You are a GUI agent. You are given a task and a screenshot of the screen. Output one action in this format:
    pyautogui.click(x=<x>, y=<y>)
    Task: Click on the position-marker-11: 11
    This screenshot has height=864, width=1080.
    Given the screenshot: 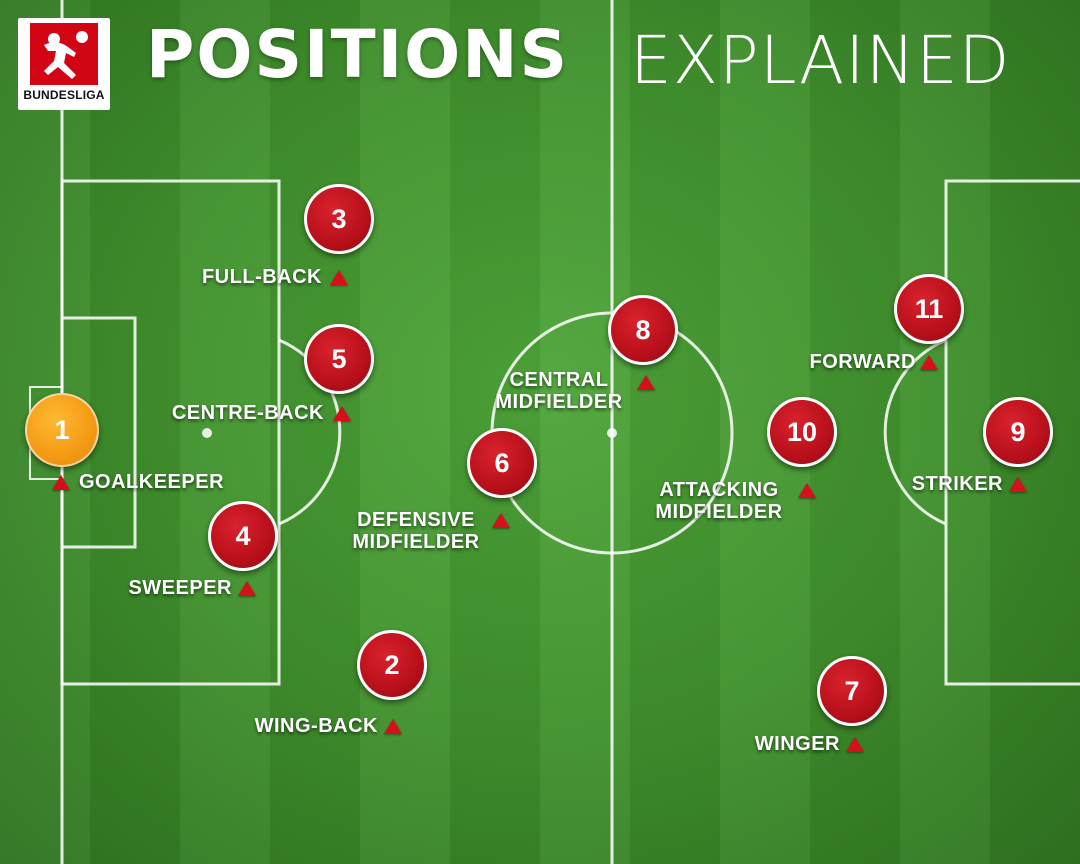 What is the action you would take?
    pyautogui.click(x=929, y=309)
    